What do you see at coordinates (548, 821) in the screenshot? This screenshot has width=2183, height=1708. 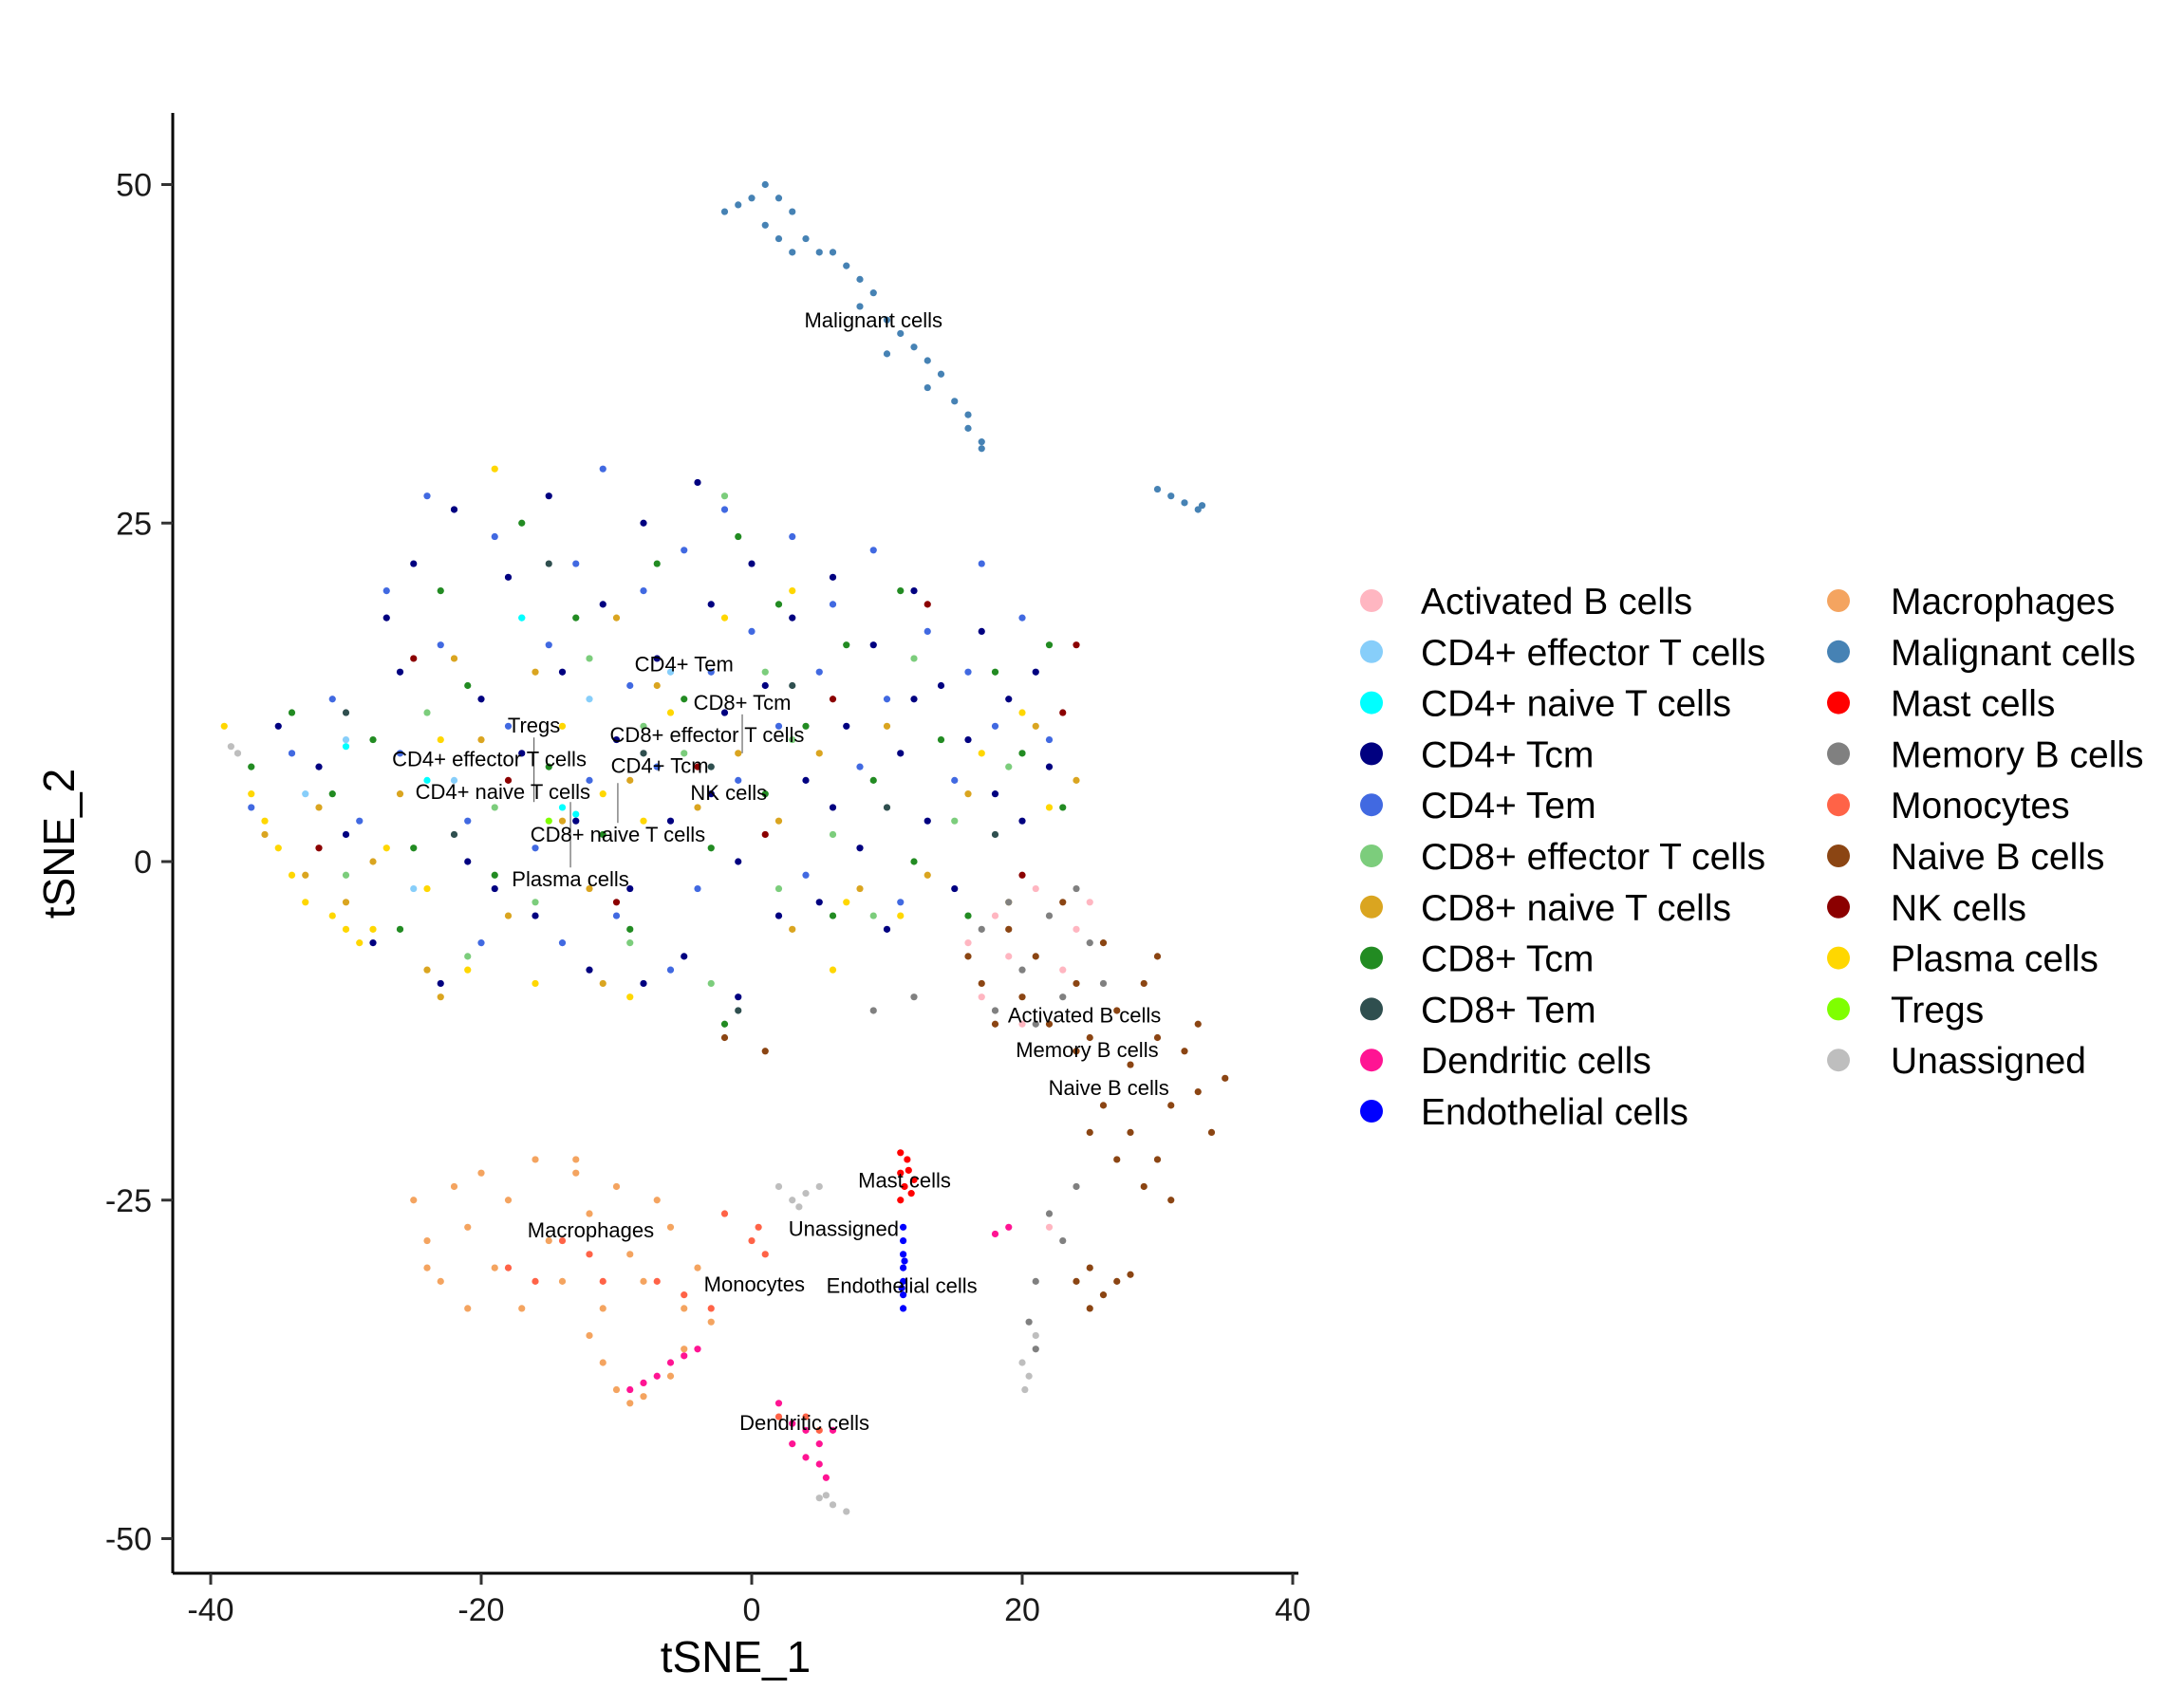 I see `point-tregs` at bounding box center [548, 821].